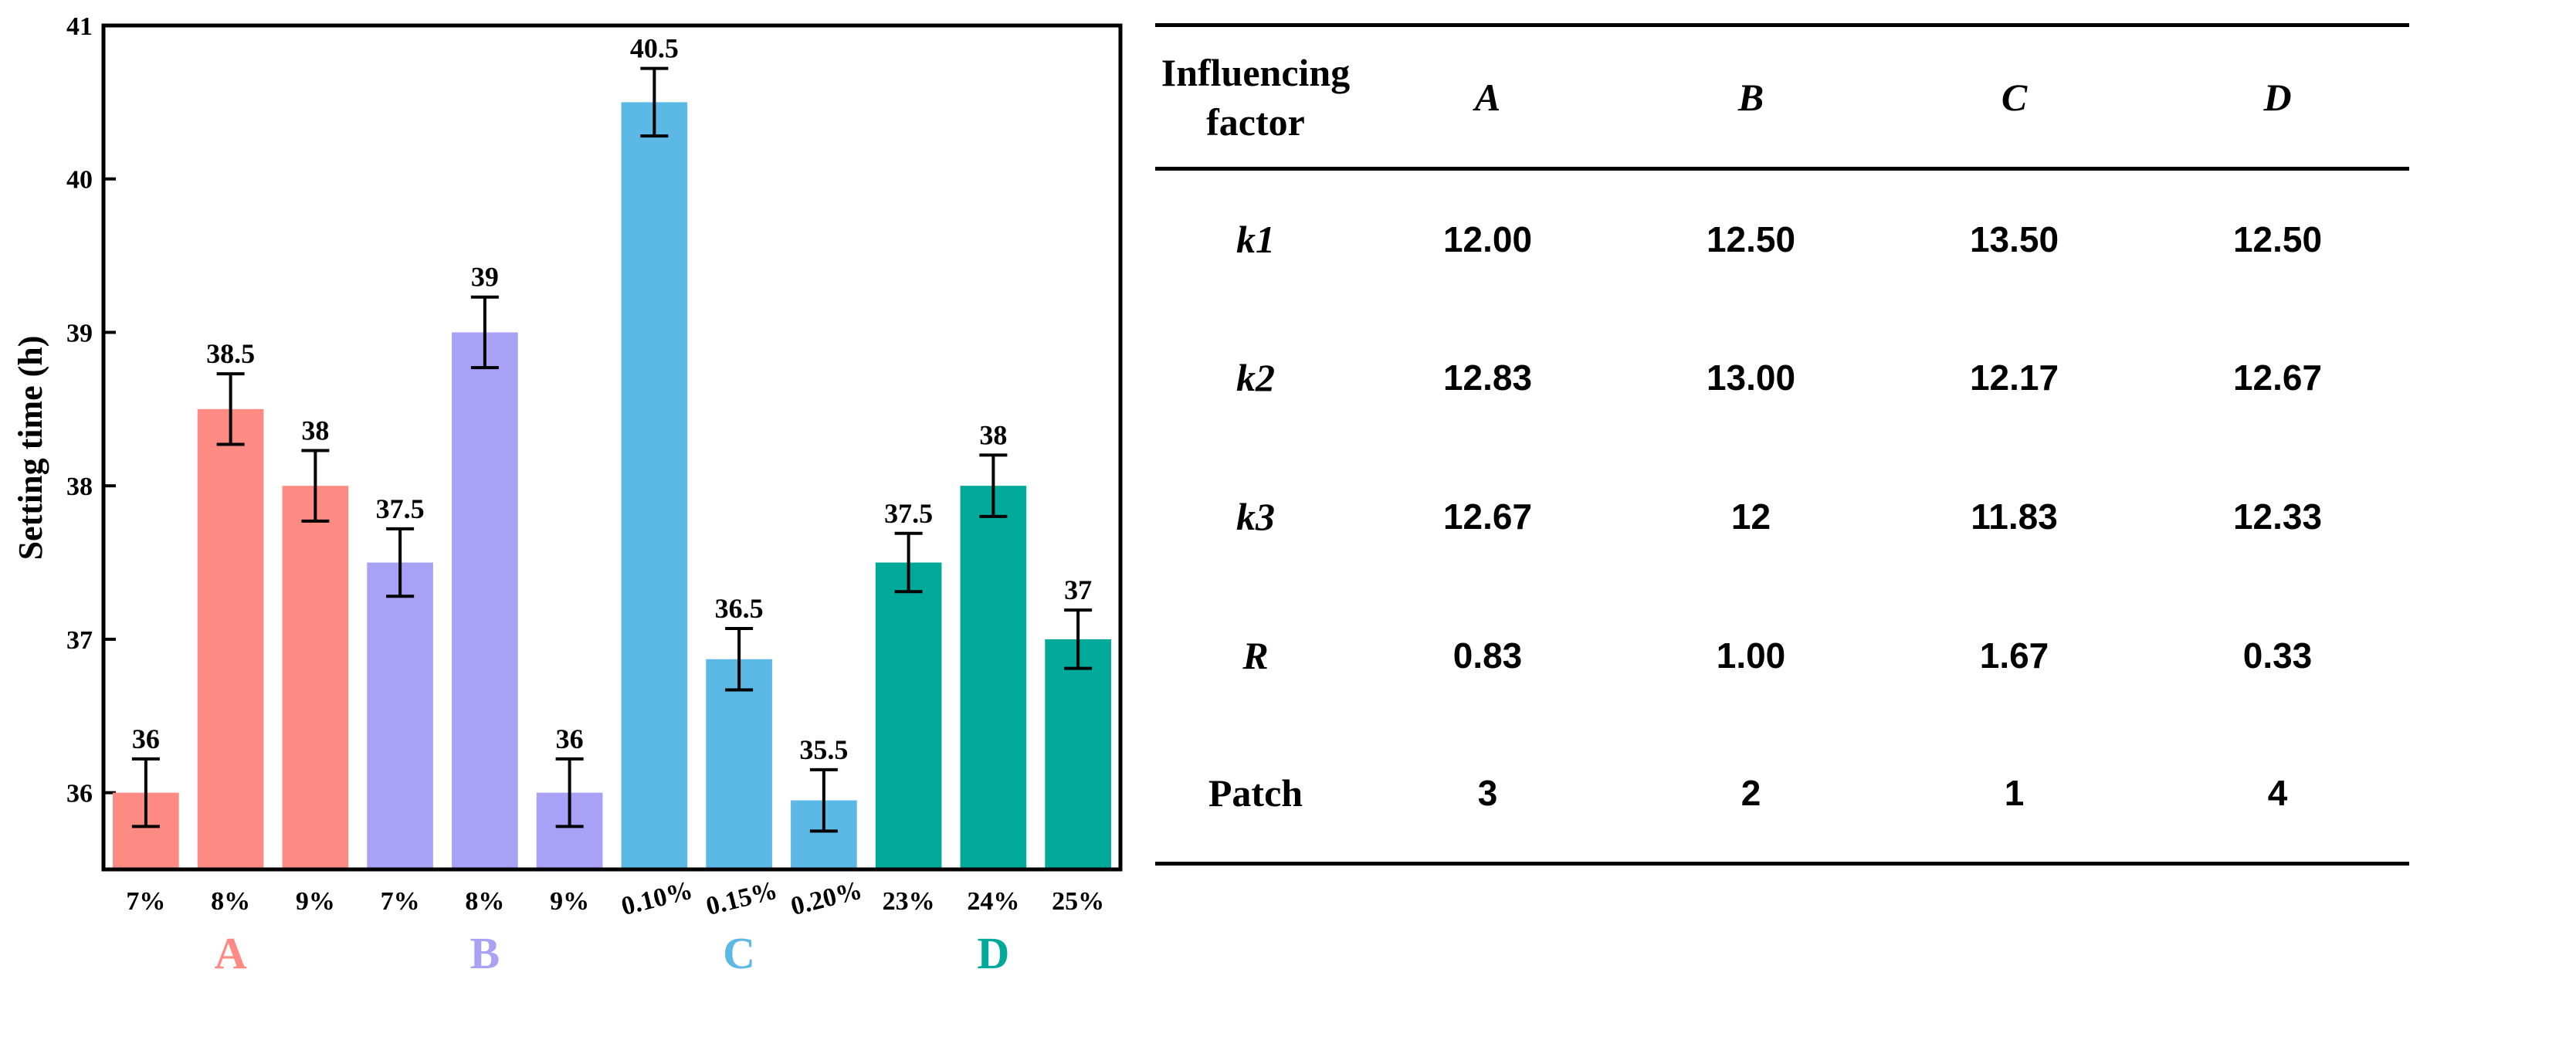 This screenshot has height=1047, width=2576. Describe the element at coordinates (909, 902) in the screenshot. I see `category-label: 23%` at that location.